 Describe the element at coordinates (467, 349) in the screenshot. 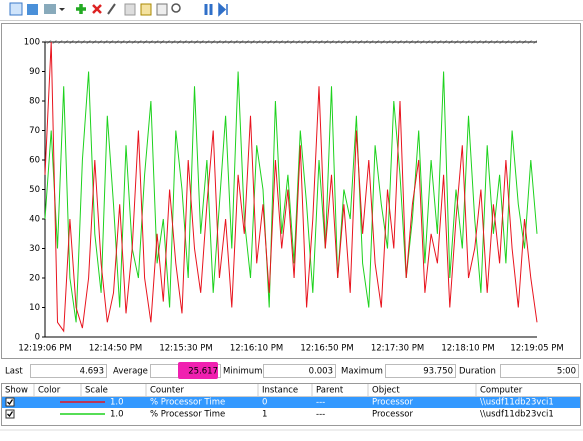

I see `x-tick-label: 12:18:10 PM` at that location.